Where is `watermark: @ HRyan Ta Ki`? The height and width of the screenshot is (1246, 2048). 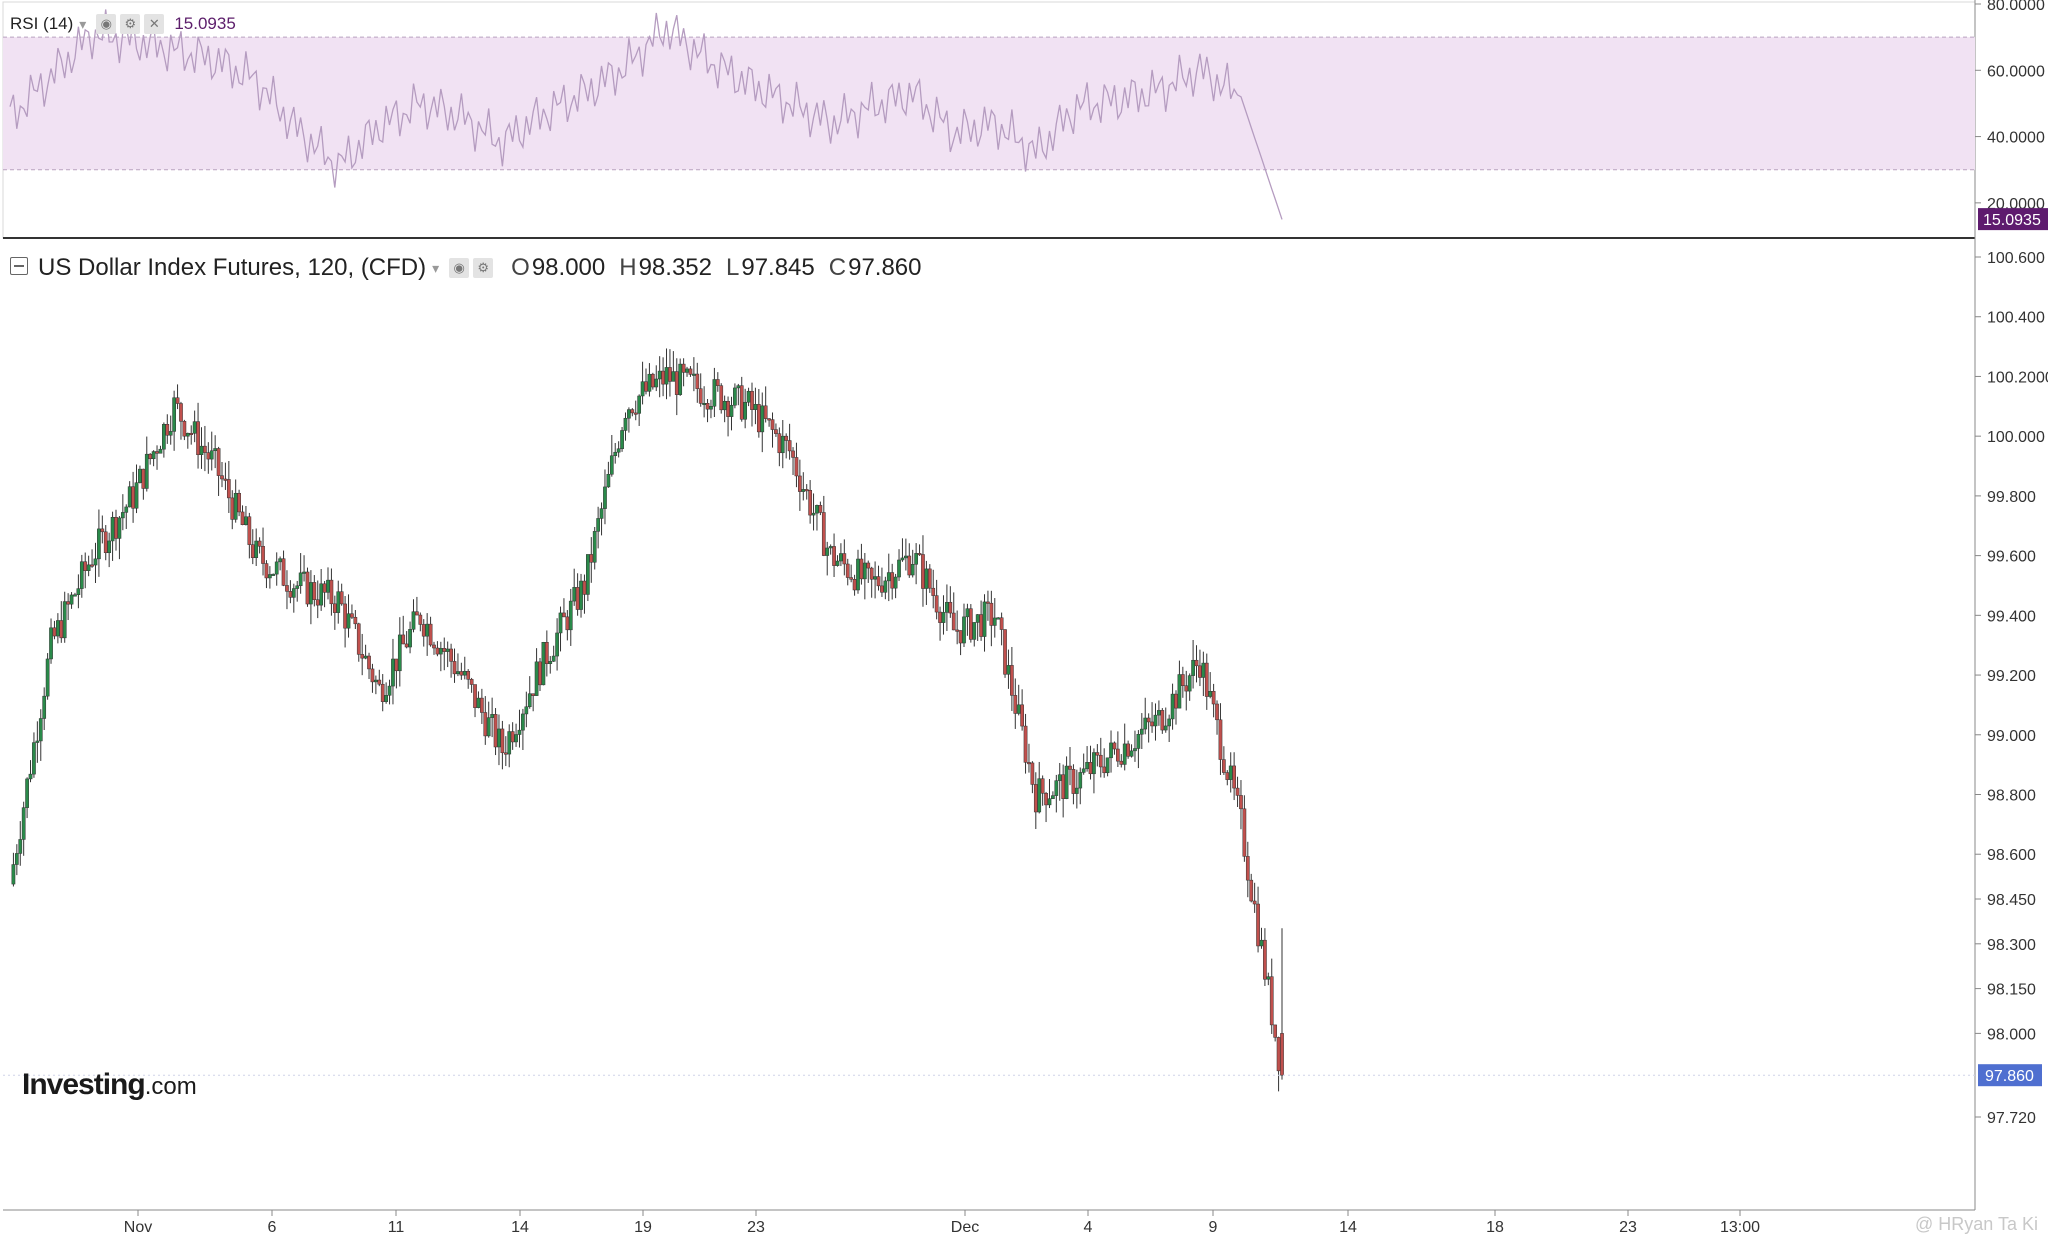
watermark: @ HRyan Ta Ki is located at coordinates (1976, 1224).